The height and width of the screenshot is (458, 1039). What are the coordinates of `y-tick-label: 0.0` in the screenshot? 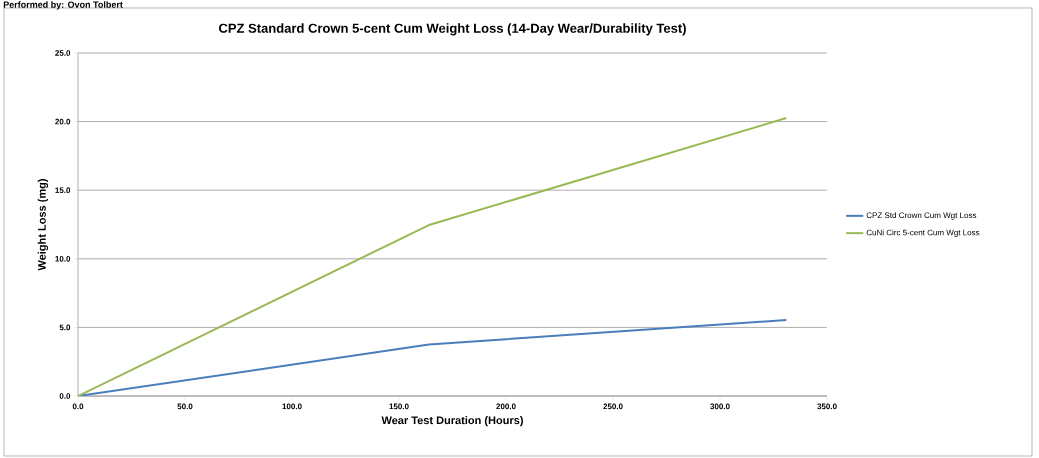 It's located at (65, 396).